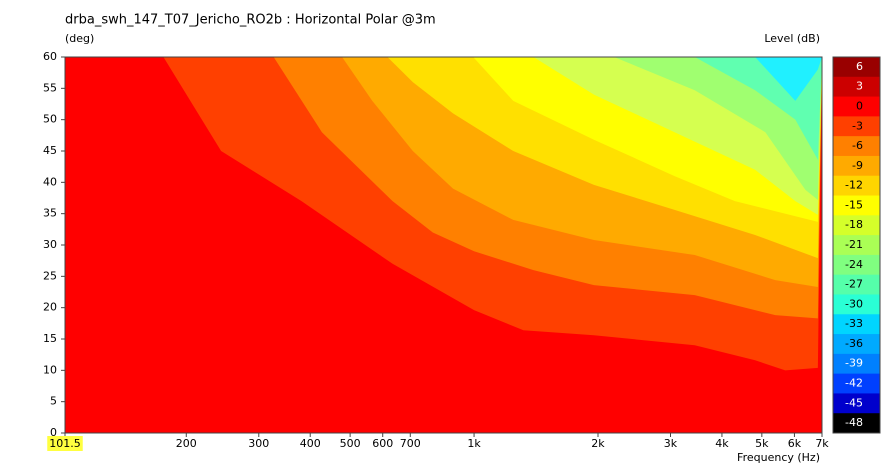 The width and height of the screenshot is (892, 469). I want to click on y-tick-label: 0, so click(53, 432).